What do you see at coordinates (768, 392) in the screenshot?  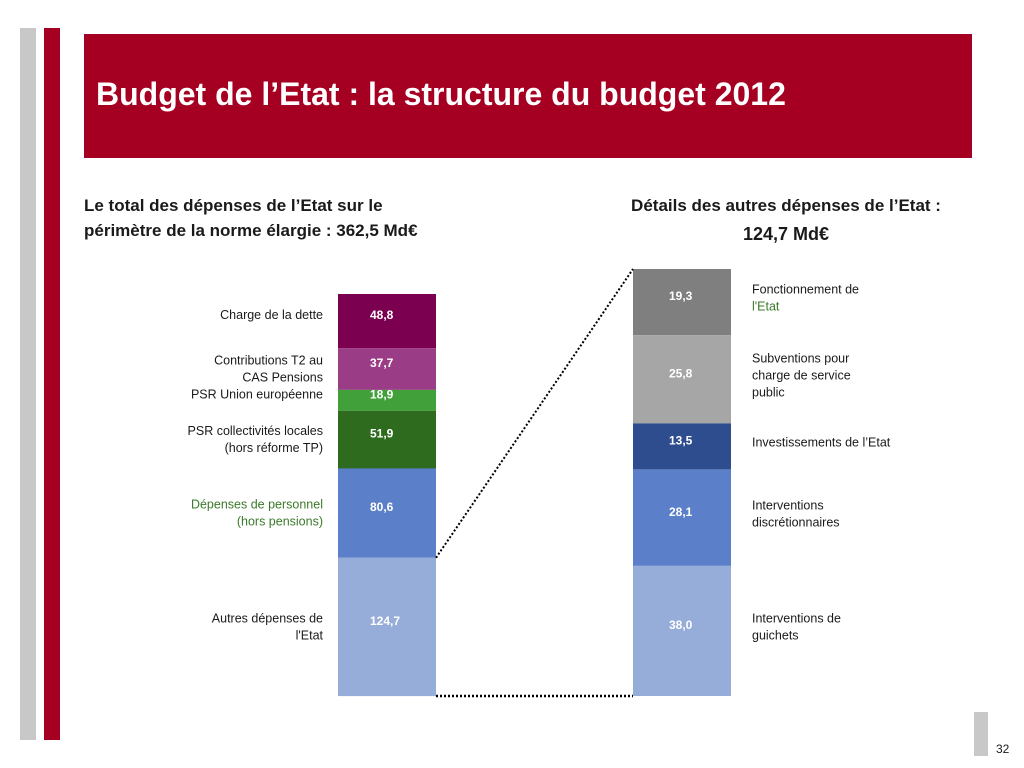 I see `right-category-label-1-2: public` at bounding box center [768, 392].